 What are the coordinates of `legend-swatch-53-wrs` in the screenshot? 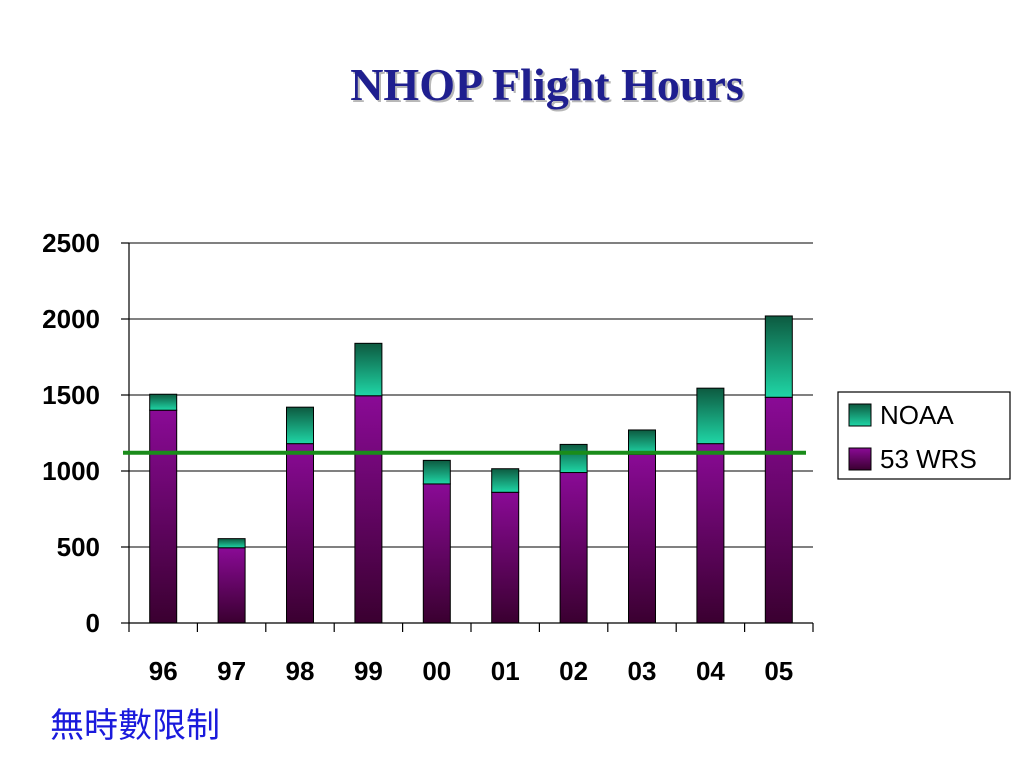 It's located at (860, 459).